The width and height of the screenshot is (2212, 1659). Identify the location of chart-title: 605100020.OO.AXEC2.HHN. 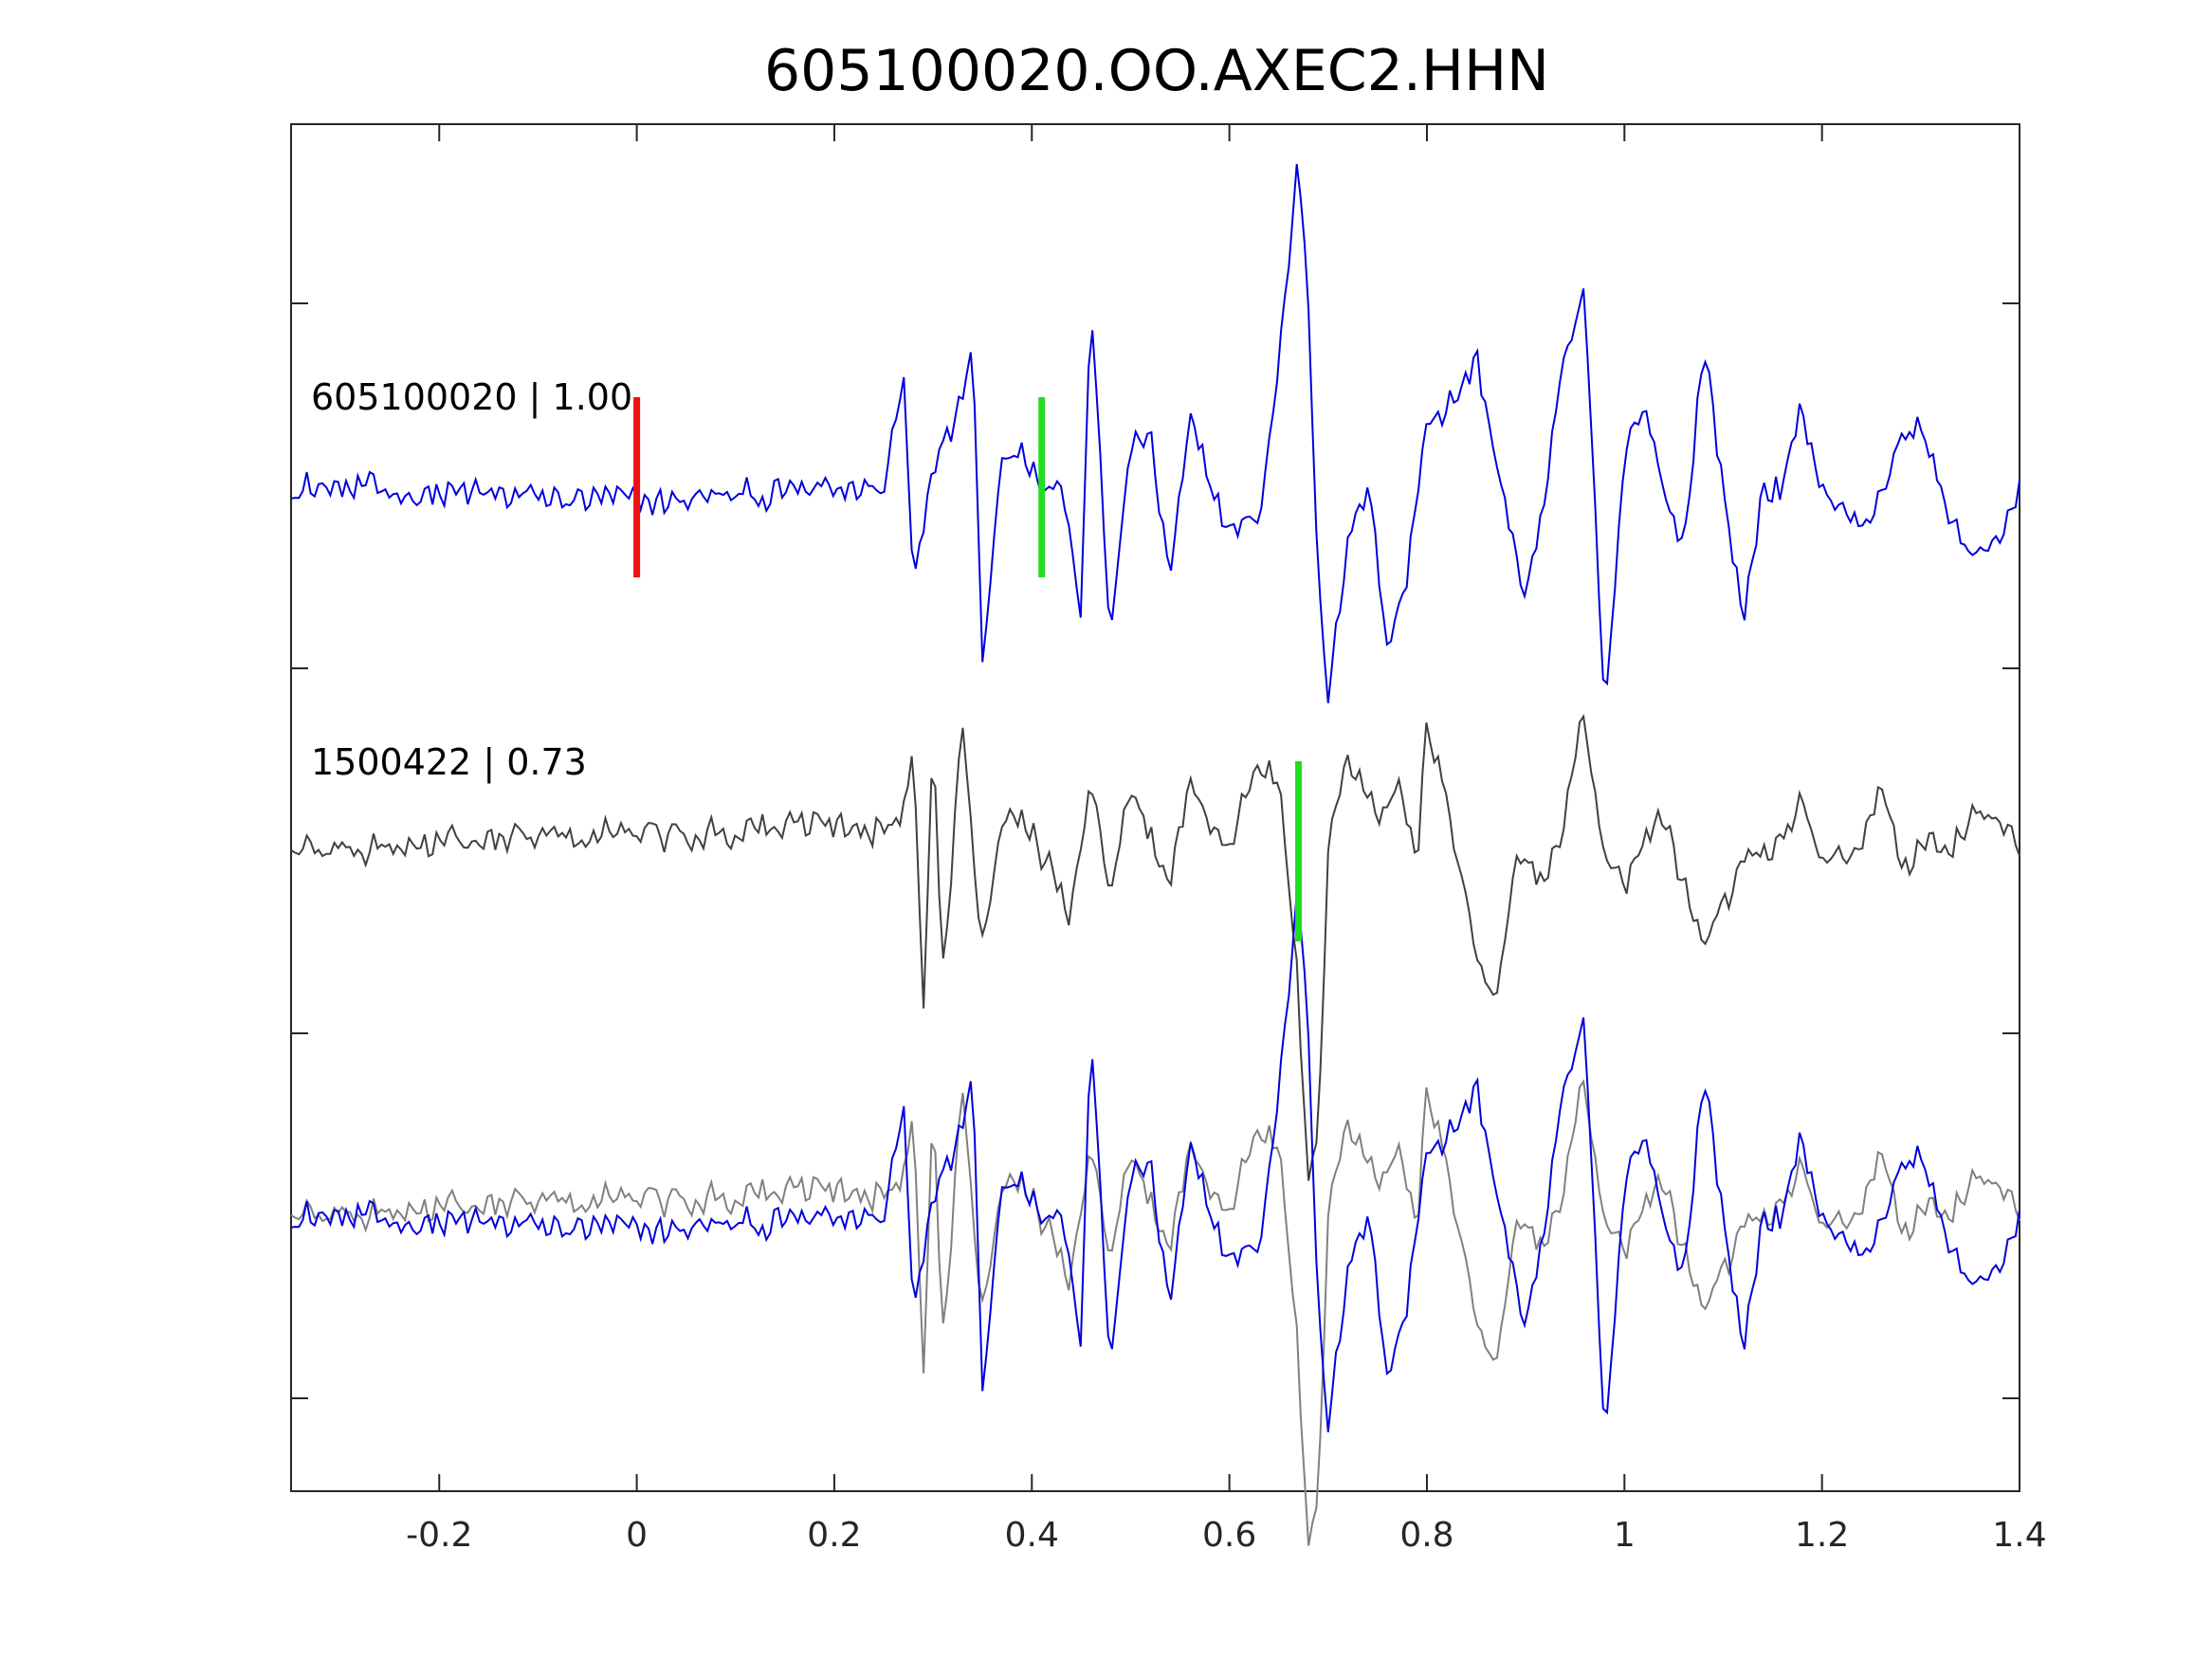
(1156, 71).